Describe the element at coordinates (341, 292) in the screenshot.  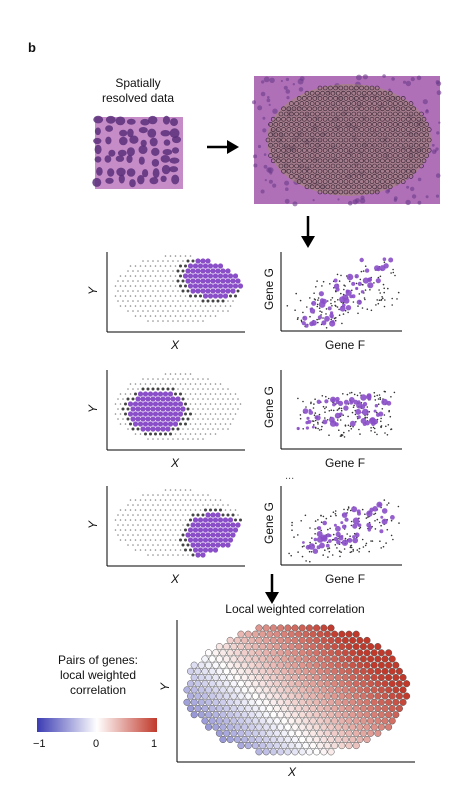
I see `scatter-panel` at that location.